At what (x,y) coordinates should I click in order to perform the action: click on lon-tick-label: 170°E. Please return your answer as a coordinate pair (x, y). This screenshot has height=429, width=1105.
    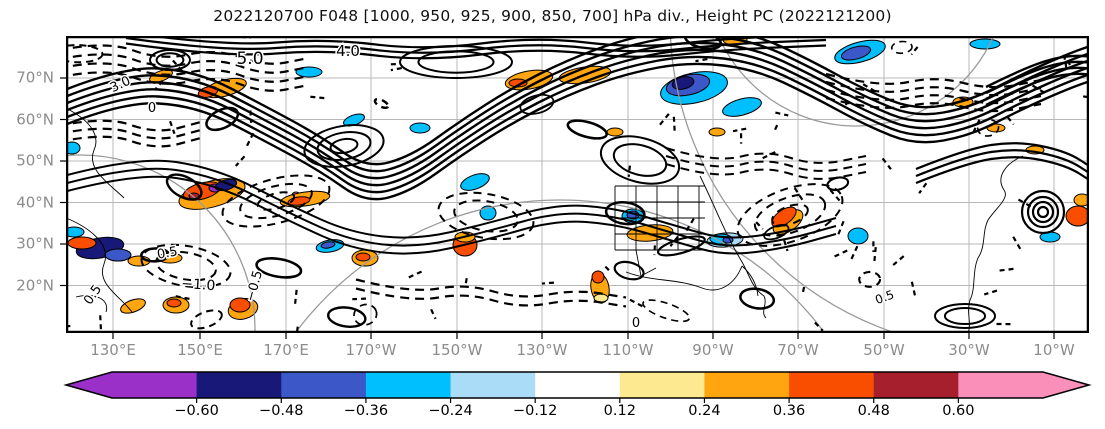
    Looking at the image, I should click on (286, 350).